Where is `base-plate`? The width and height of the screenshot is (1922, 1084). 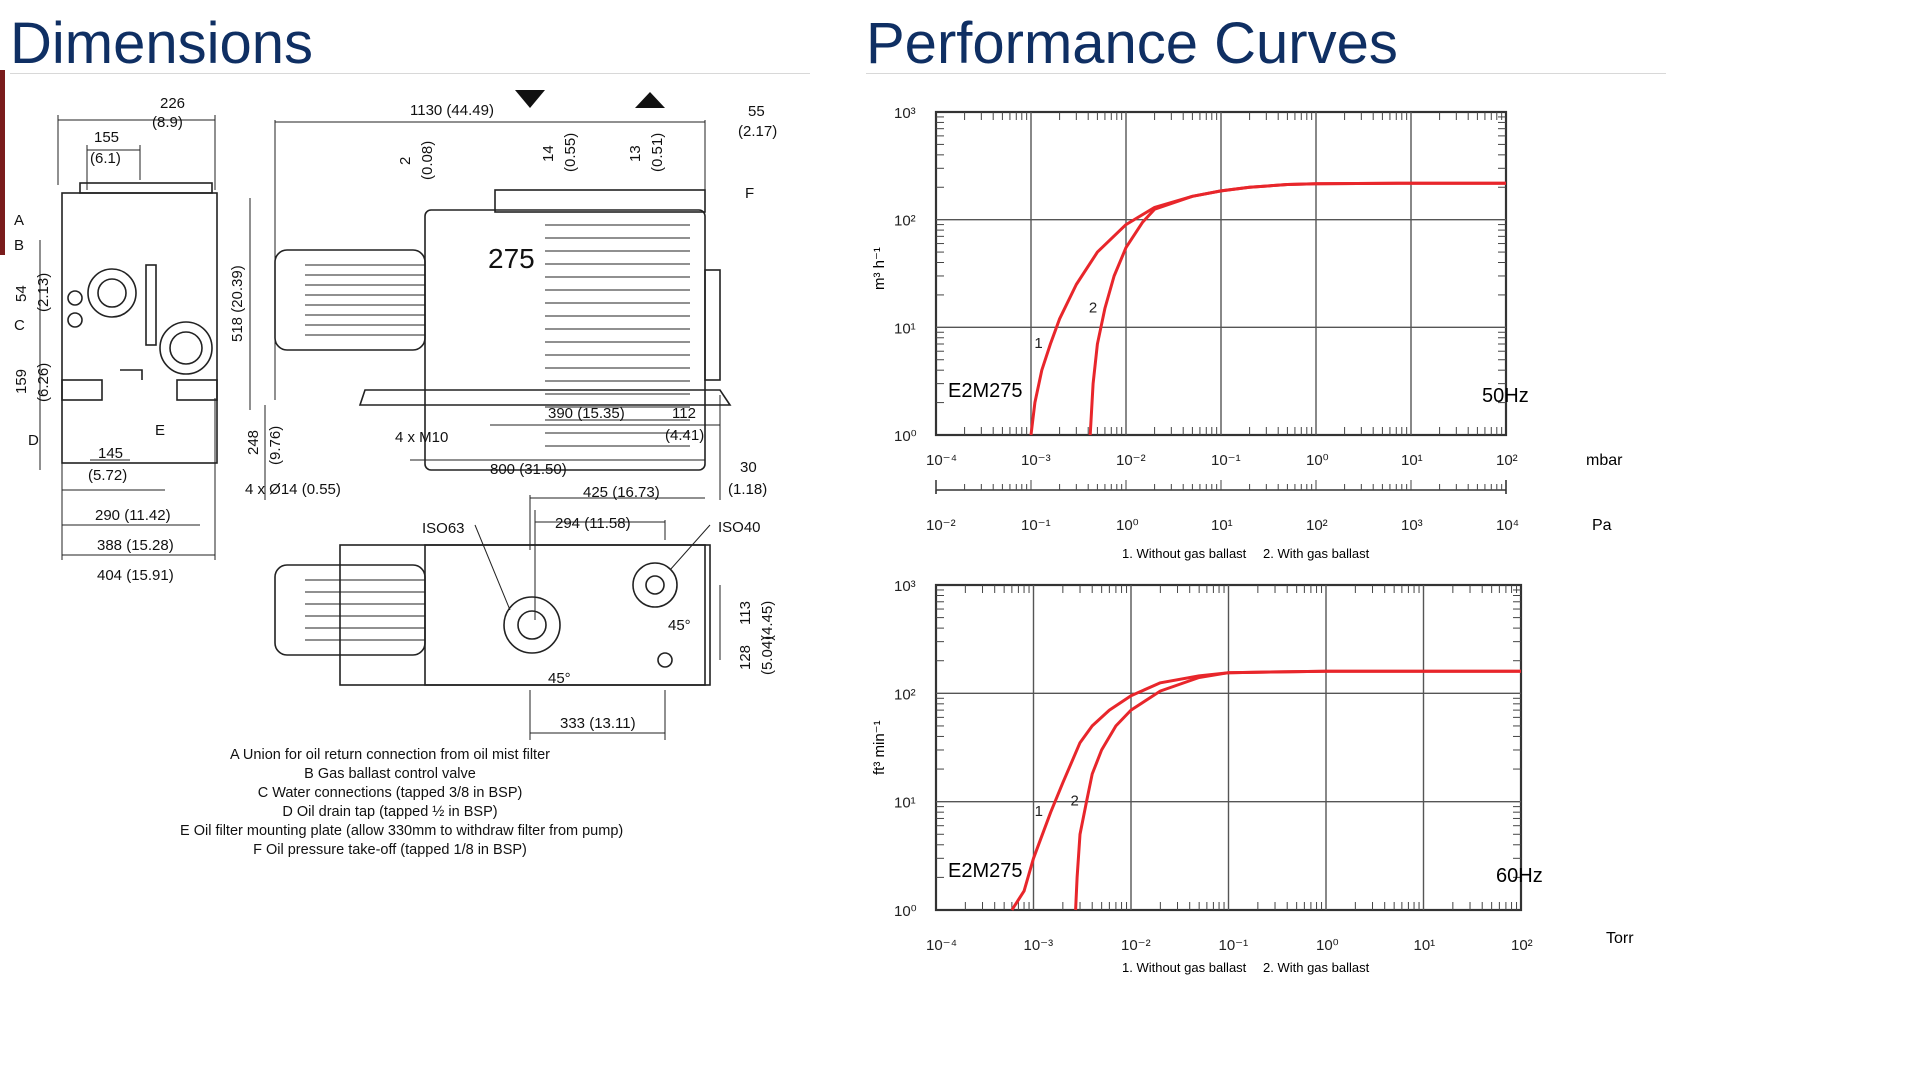
base-plate is located at coordinates (545, 397).